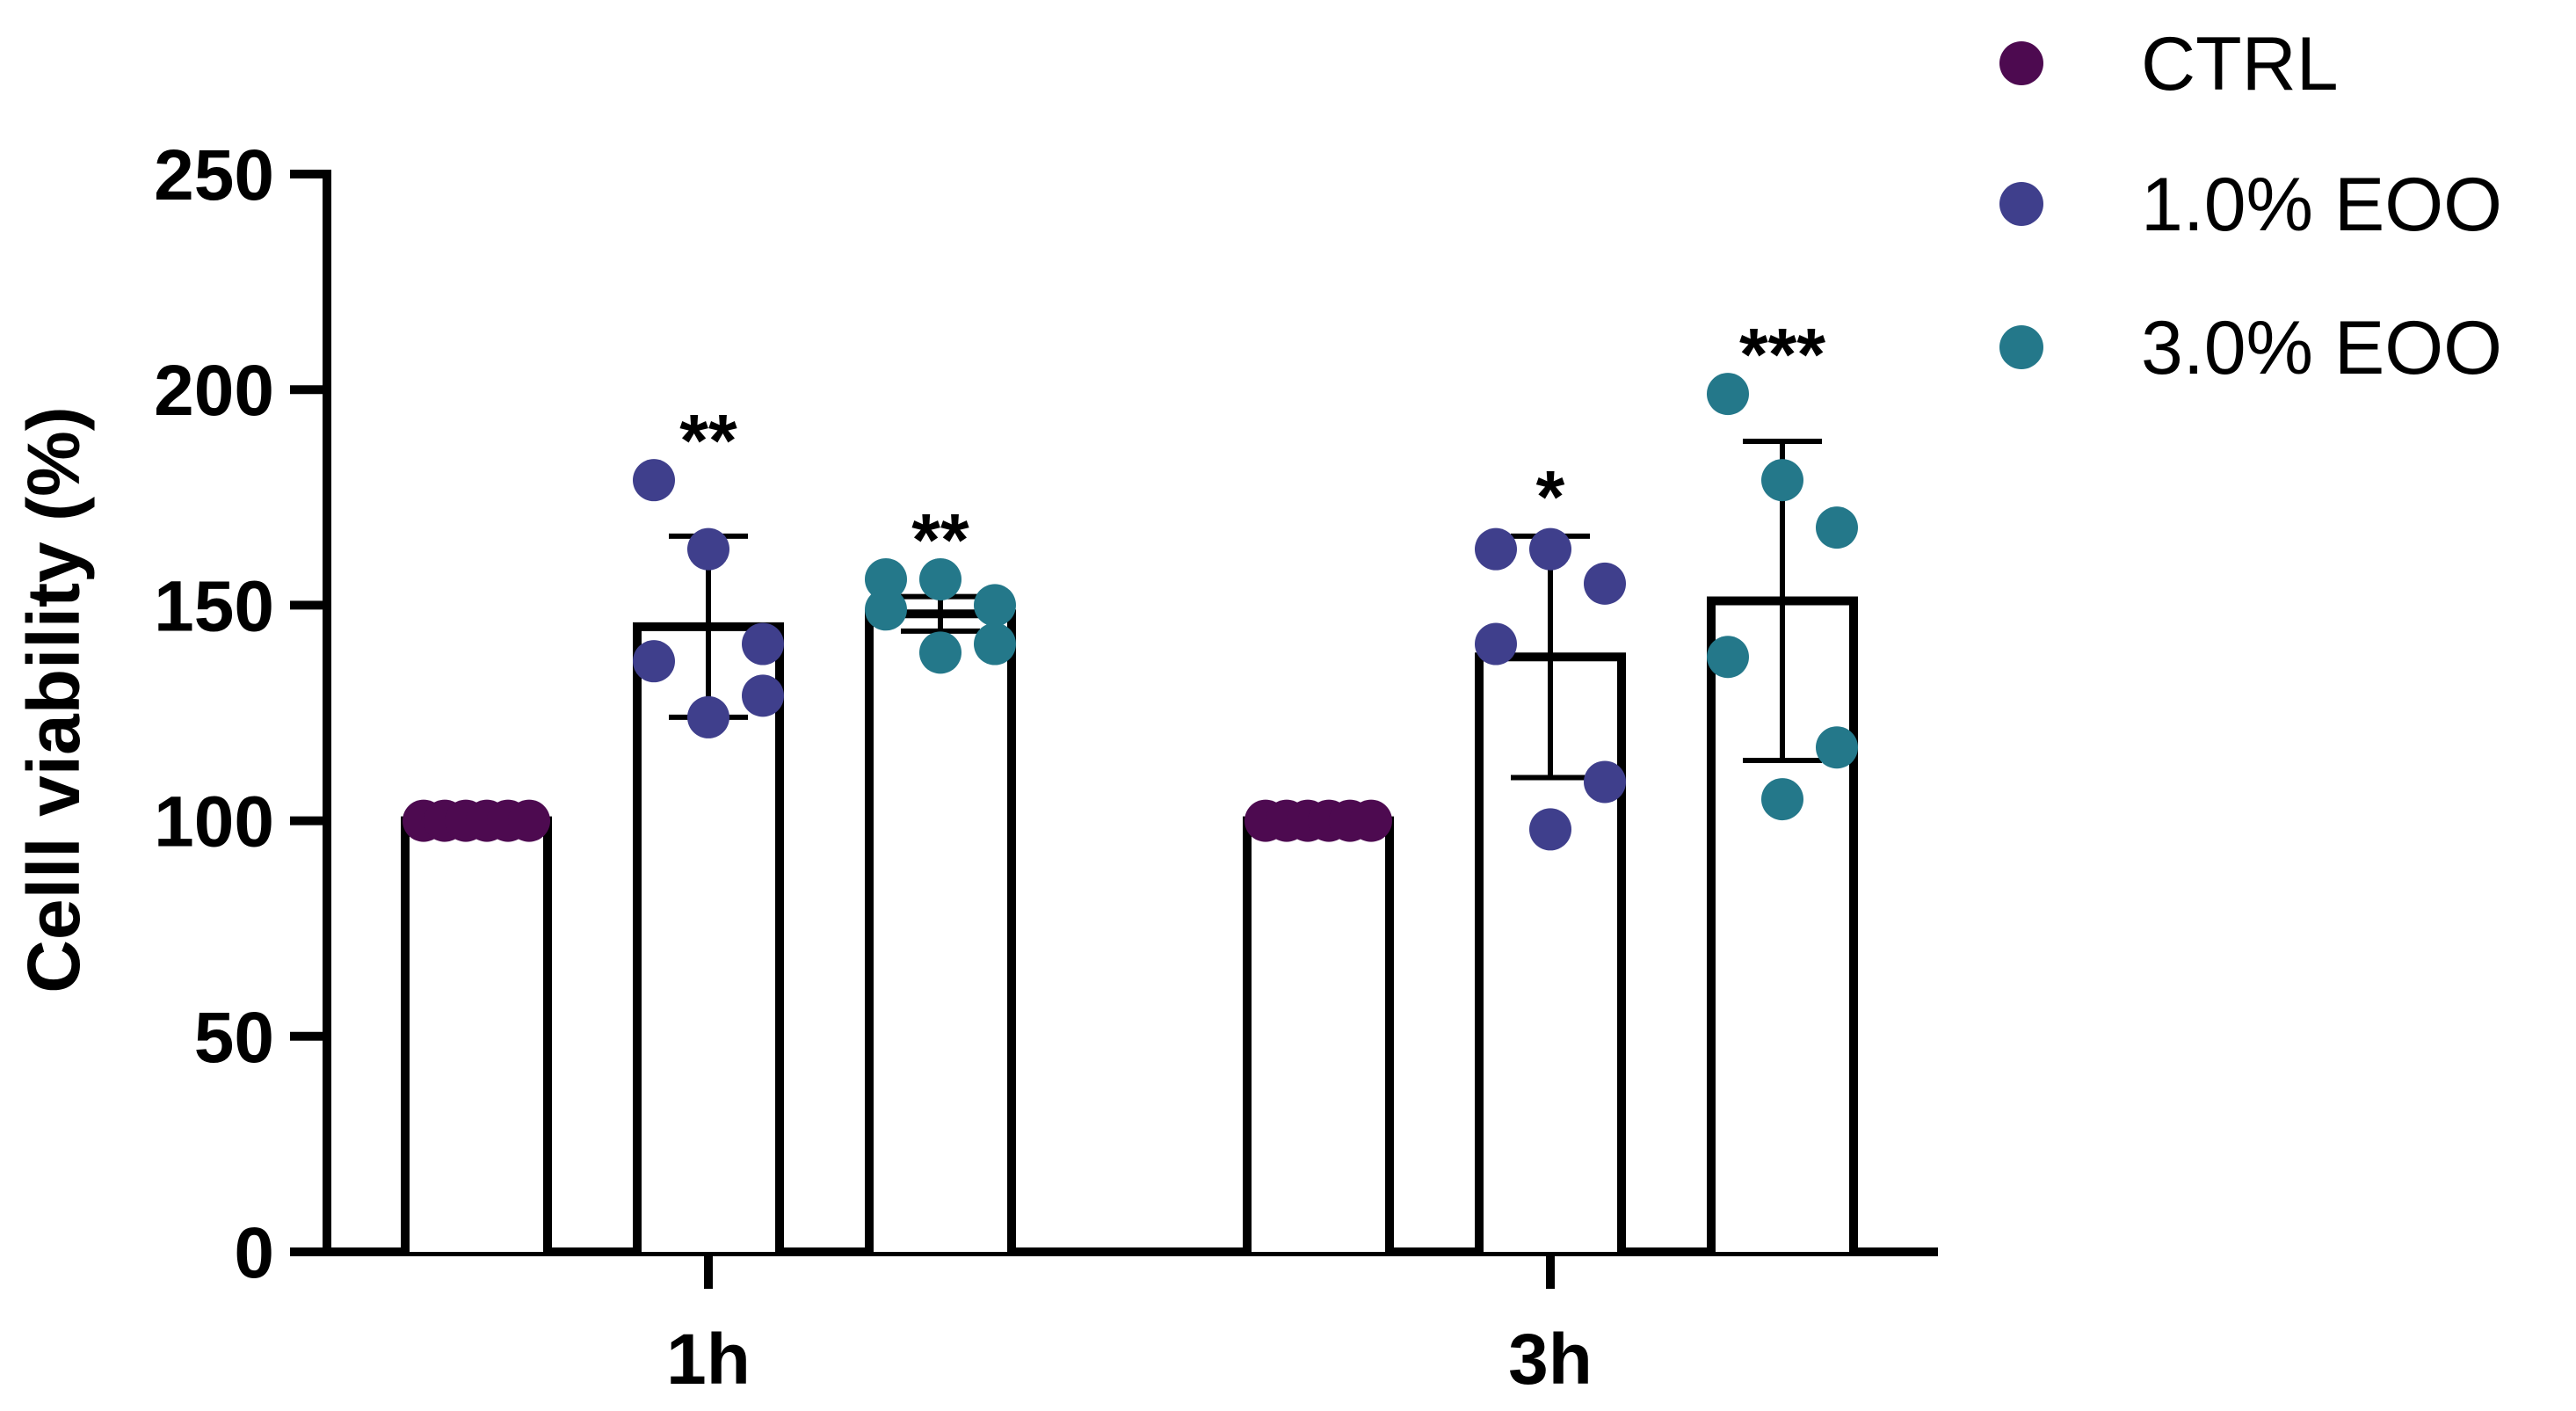 Image resolution: width=2576 pixels, height=1411 pixels. Describe the element at coordinates (2321, 205) in the screenshot. I see `legend-label: 1.0% EOO` at that location.